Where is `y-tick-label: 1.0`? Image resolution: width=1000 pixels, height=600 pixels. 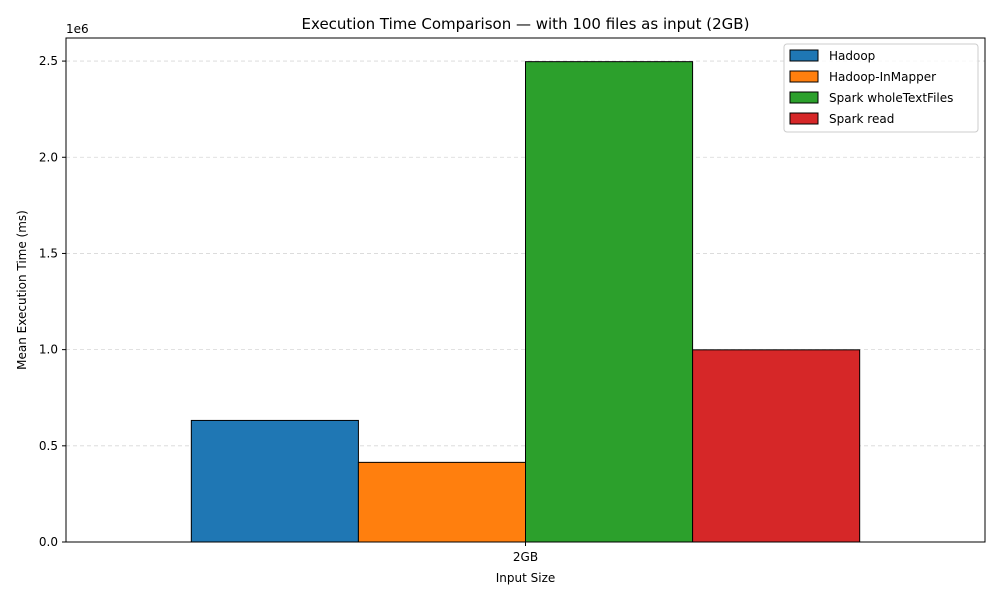 y-tick-label: 1.0 is located at coordinates (48, 350).